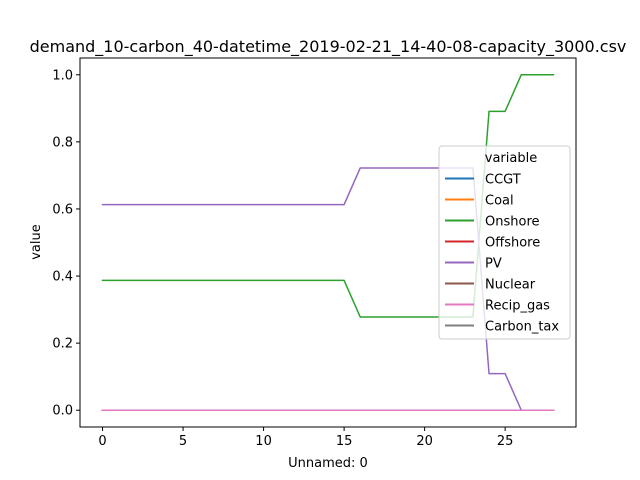 The width and height of the screenshot is (640, 480). I want to click on y-tick-label: 0.2, so click(62, 344).